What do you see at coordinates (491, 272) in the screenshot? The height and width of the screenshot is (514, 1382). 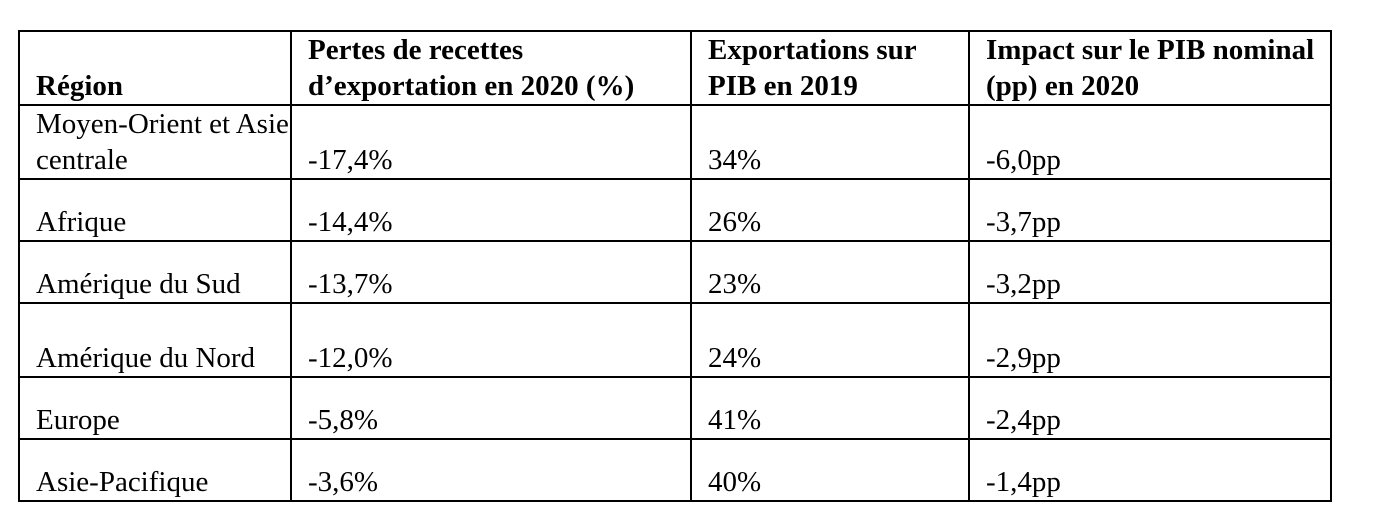 I see `cell-pertes: -13,7%` at bounding box center [491, 272].